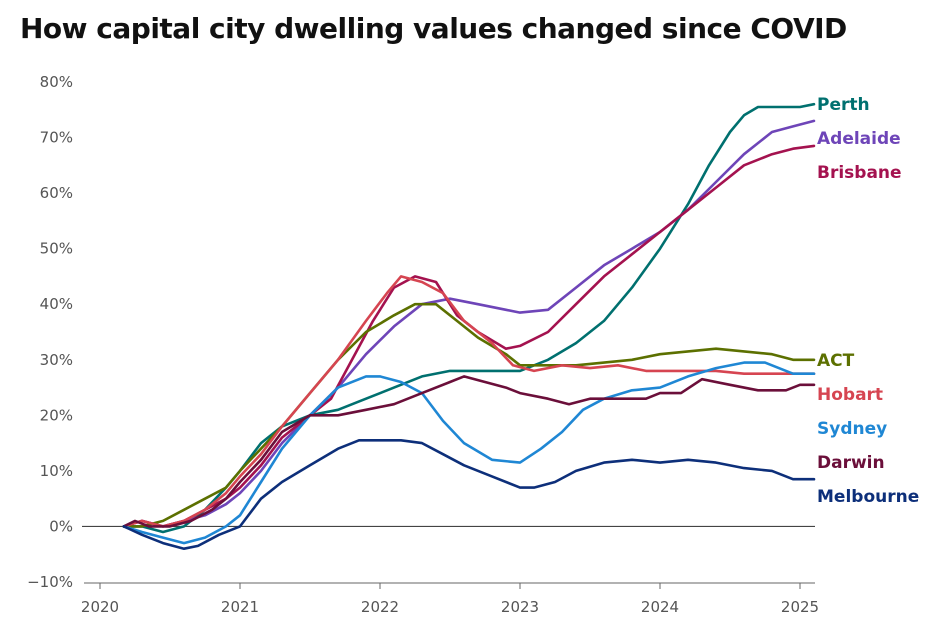  What do you see at coordinates (520, 607) in the screenshot?
I see `x-tick-label: 2023` at bounding box center [520, 607].